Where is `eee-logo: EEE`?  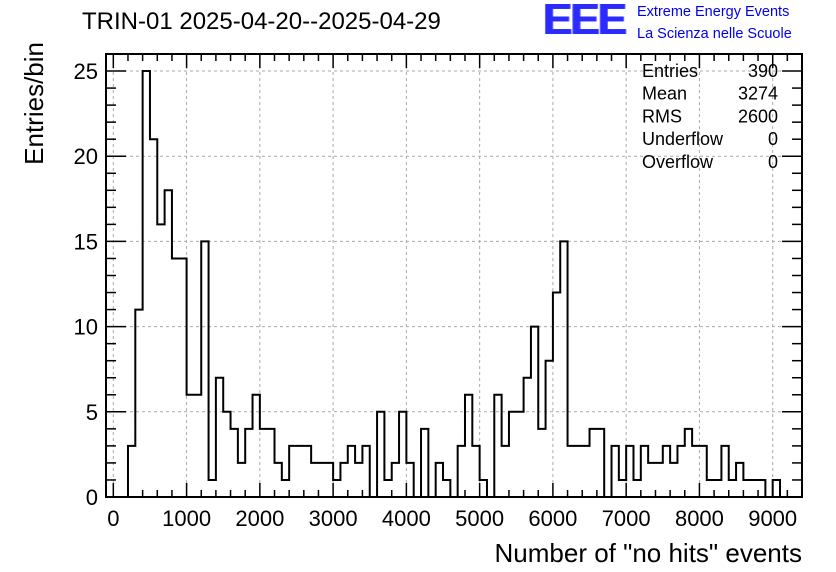
eee-logo: EEE is located at coordinates (585, 22).